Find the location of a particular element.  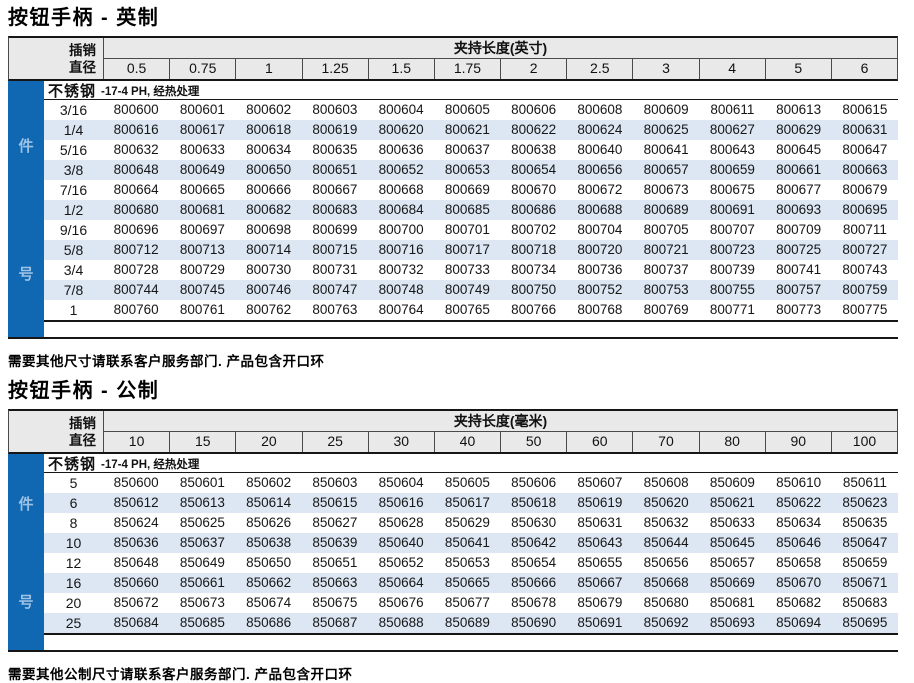

part-number-cell: 850663 is located at coordinates (335, 582).